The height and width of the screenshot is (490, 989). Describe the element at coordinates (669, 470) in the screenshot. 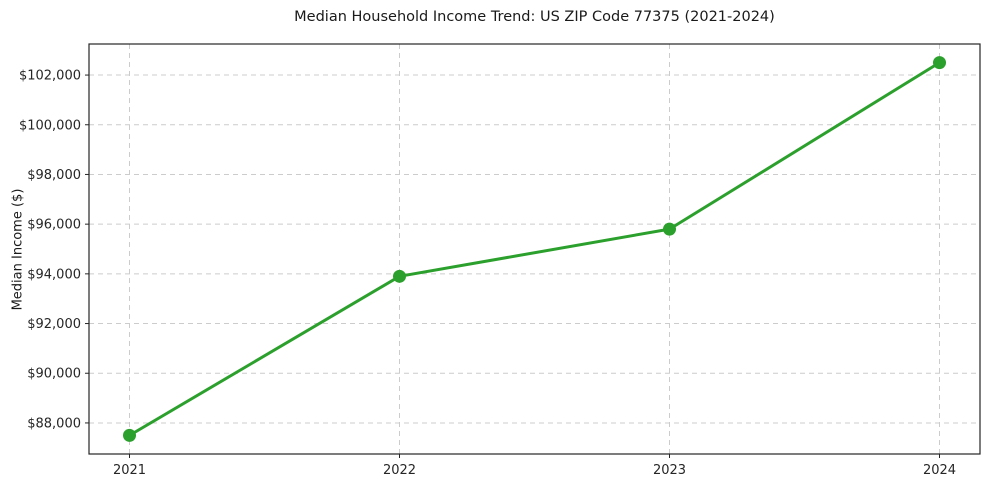

I see `x-tick-label: 2023` at that location.